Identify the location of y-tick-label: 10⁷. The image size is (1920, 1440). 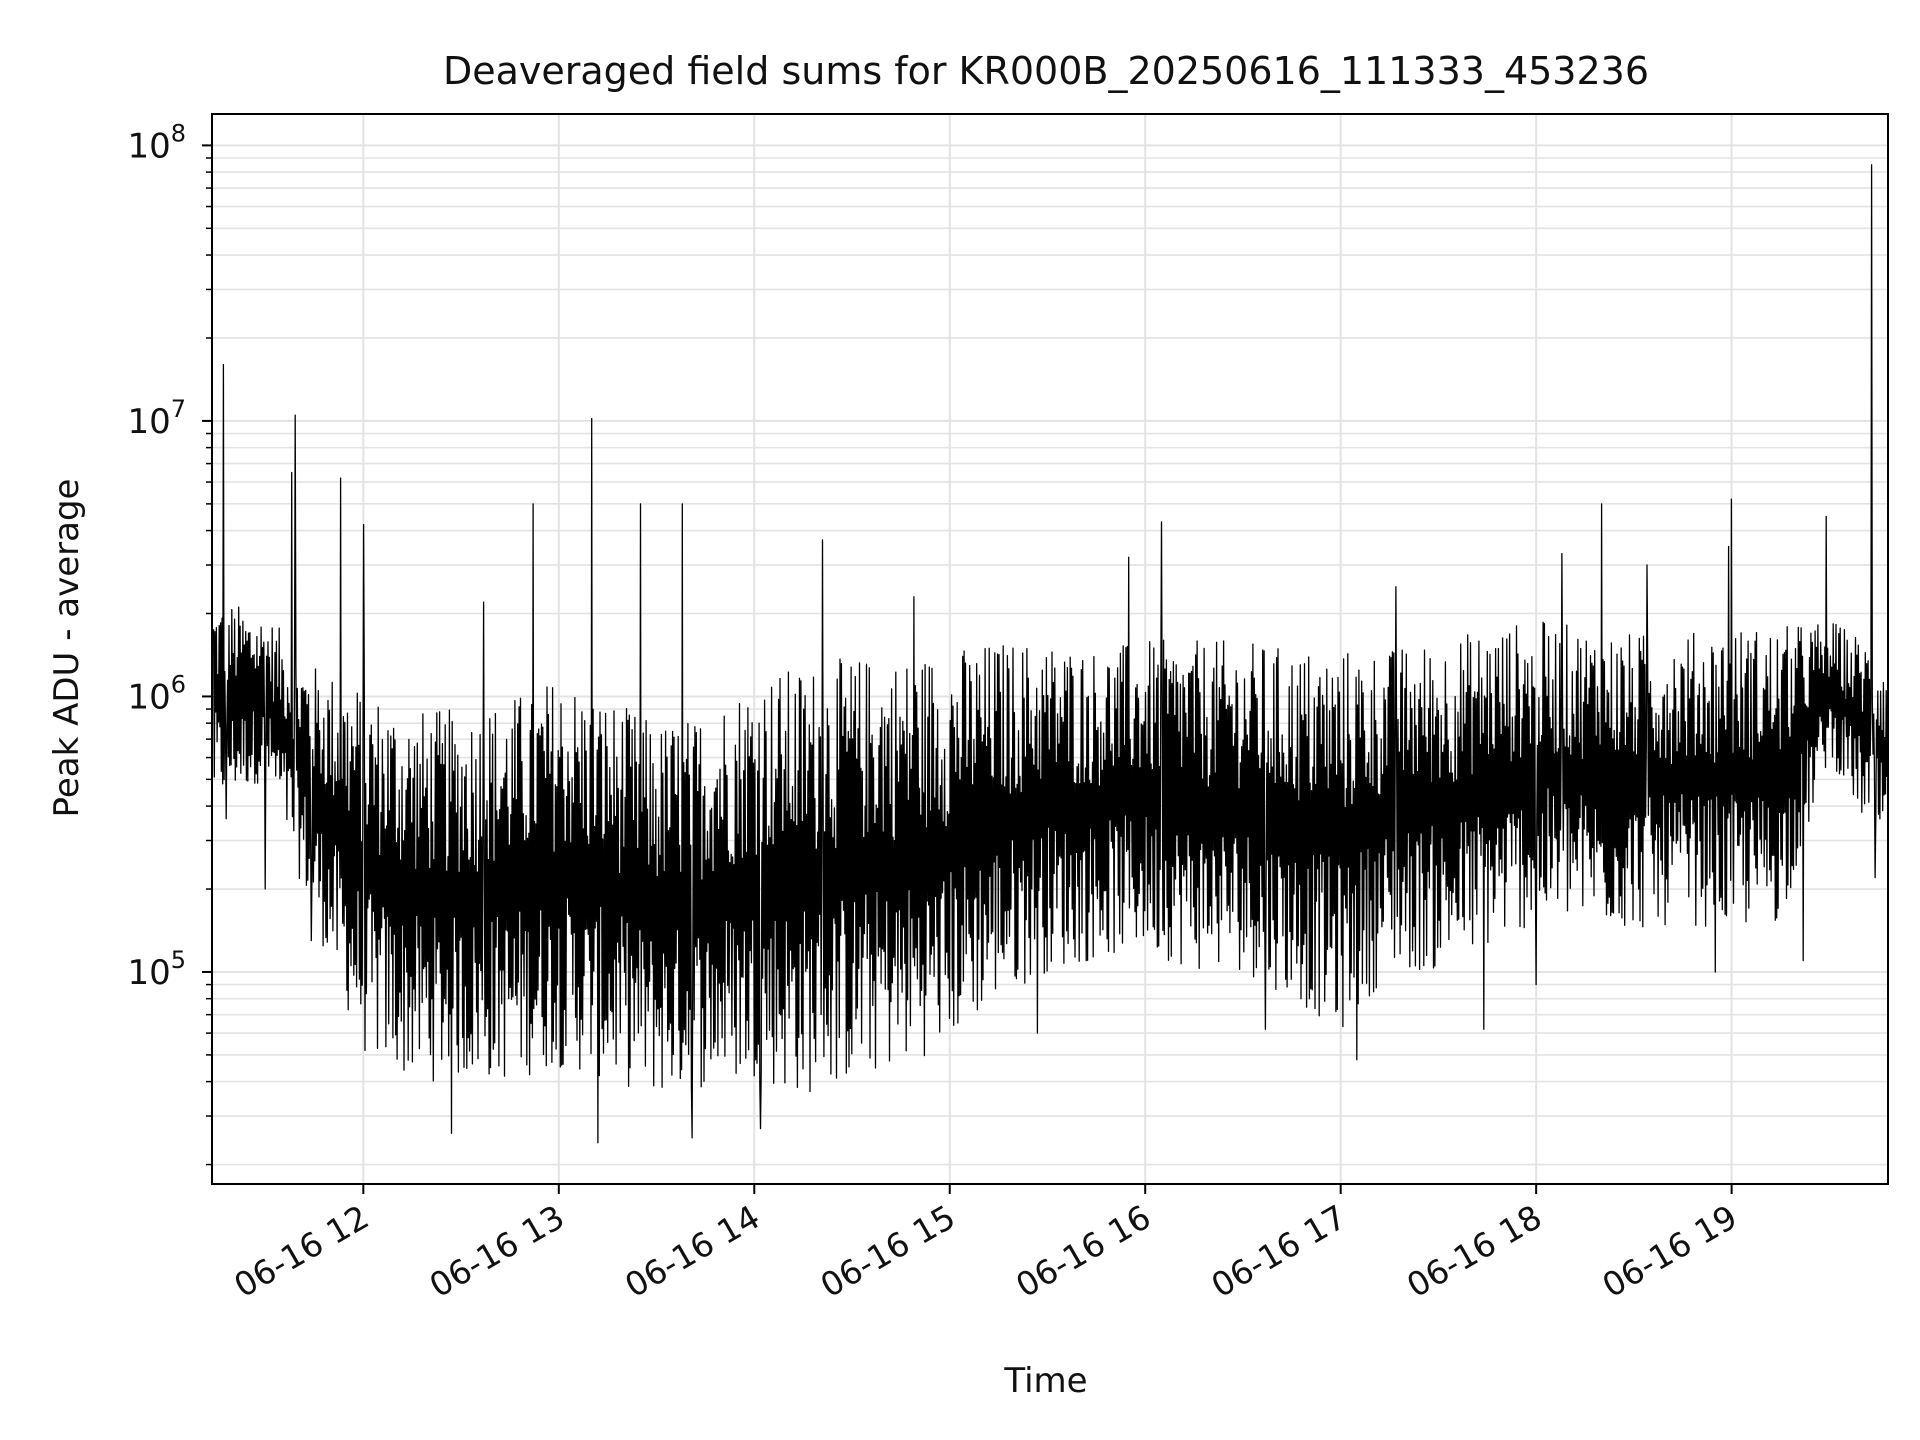
(156, 418).